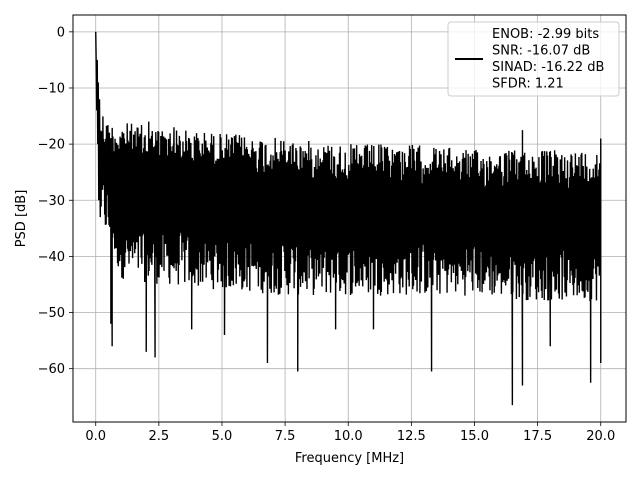 The width and height of the screenshot is (640, 480). What do you see at coordinates (51, 313) in the screenshot?
I see `y-tick-label: −50` at bounding box center [51, 313].